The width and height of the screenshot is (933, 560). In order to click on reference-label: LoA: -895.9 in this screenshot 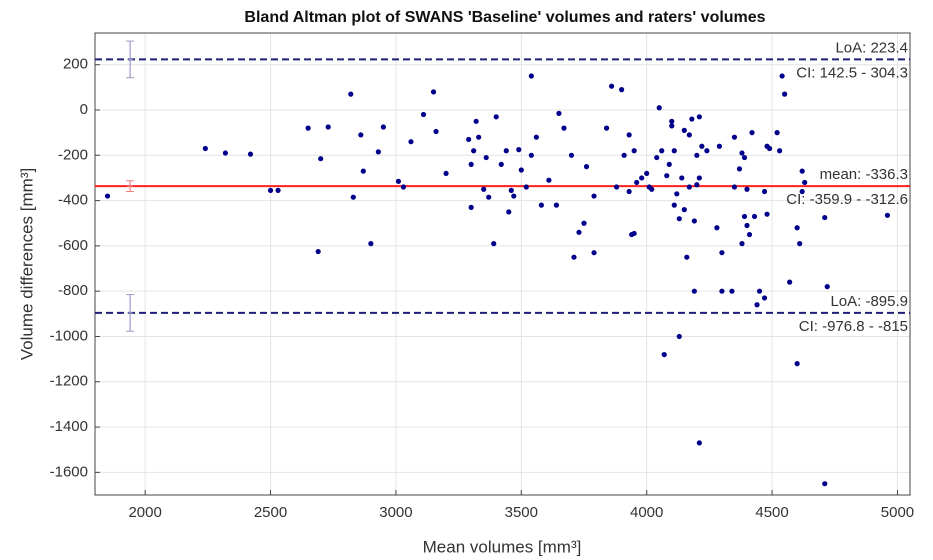, I will do `click(869, 301)`.